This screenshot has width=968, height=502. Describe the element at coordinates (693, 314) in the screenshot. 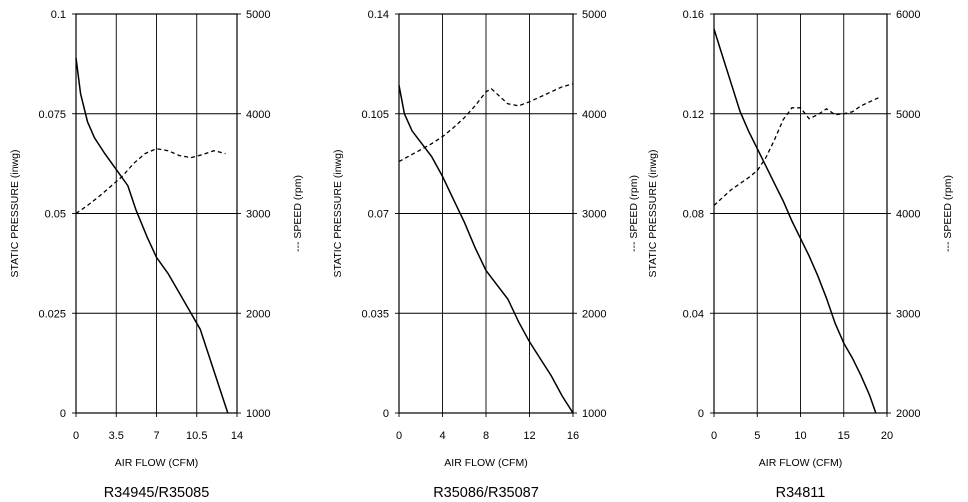

I see `y-tick-label: 0.04` at that location.